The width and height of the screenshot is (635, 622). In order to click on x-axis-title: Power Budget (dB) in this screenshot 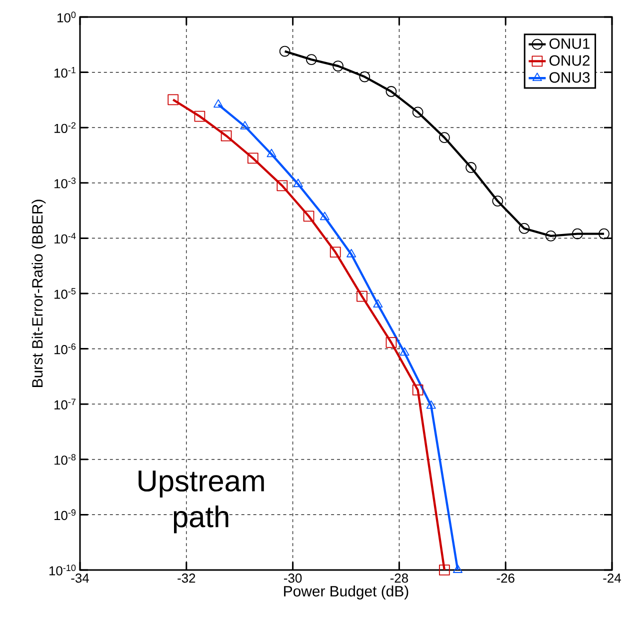, I will do `click(346, 593)`.